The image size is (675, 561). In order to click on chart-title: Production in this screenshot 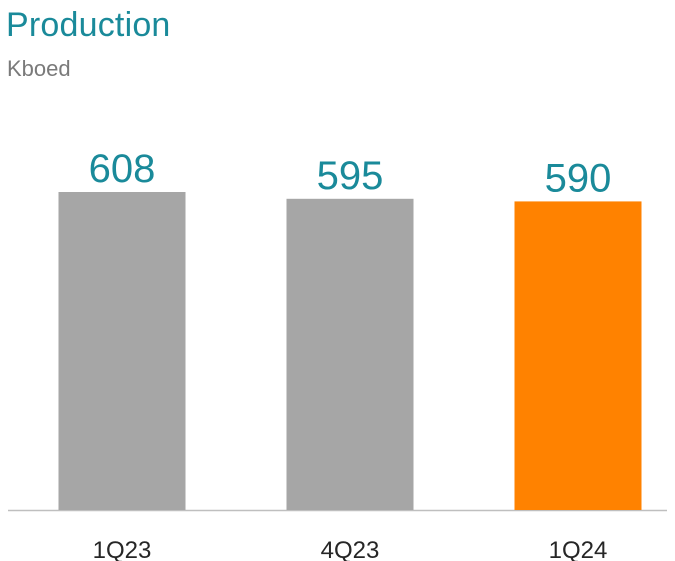, I will do `click(88, 25)`.